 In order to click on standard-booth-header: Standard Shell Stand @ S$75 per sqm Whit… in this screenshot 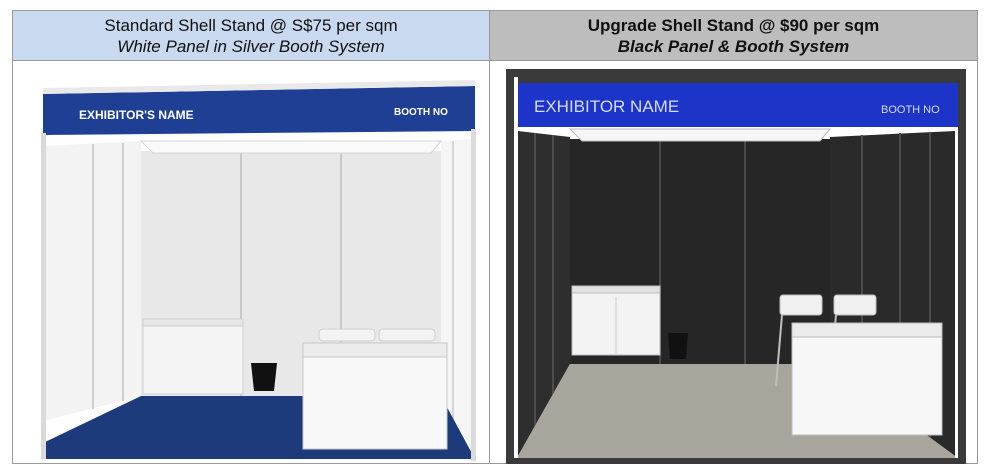, I will do `click(251, 36)`.